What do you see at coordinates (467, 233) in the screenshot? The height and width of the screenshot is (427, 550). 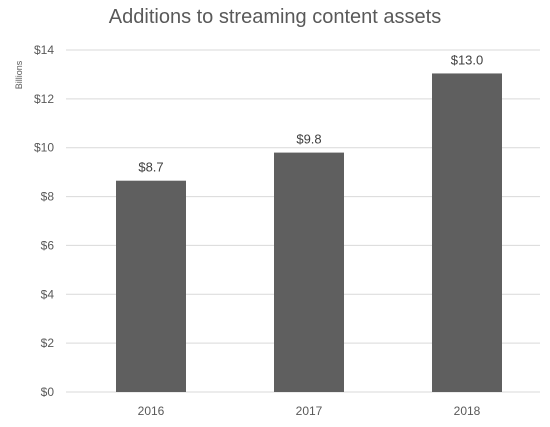 I see `bar-2018` at bounding box center [467, 233].